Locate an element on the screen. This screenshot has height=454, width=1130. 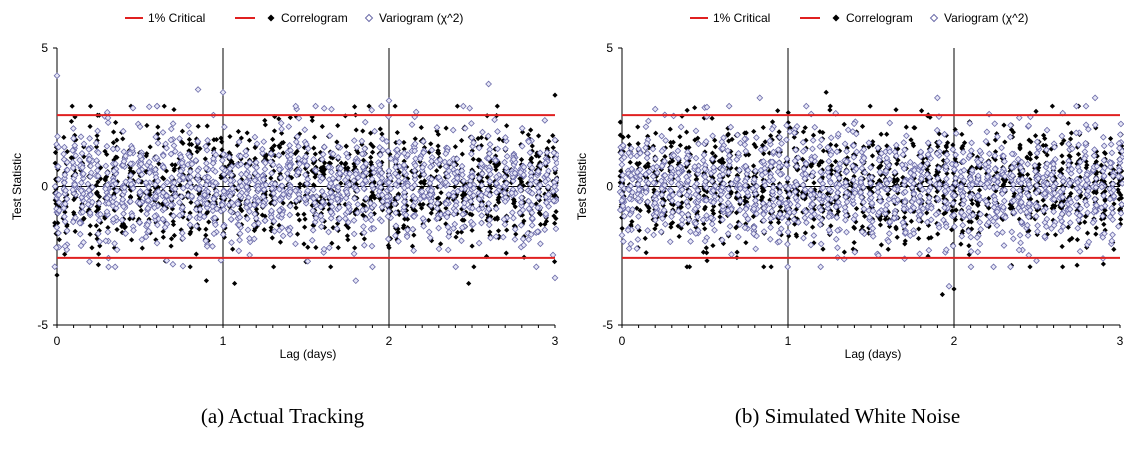
y-tick-label: 5 is located at coordinates (609, 48).